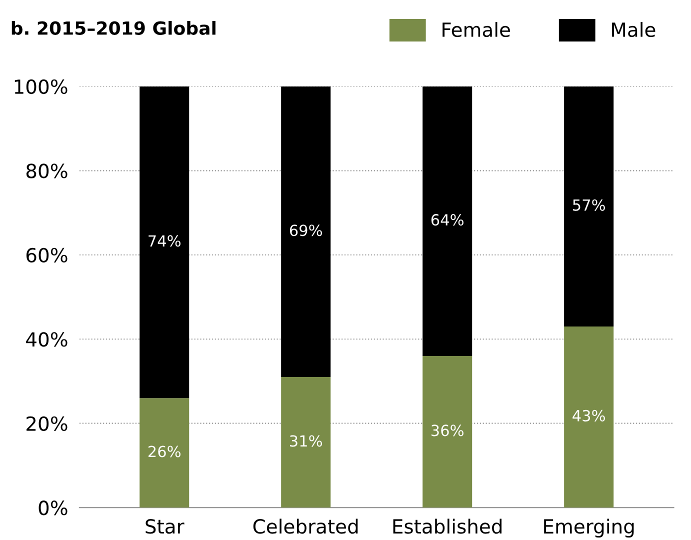 The image size is (691, 540). I want to click on y-tick-label: 80%, so click(47, 171).